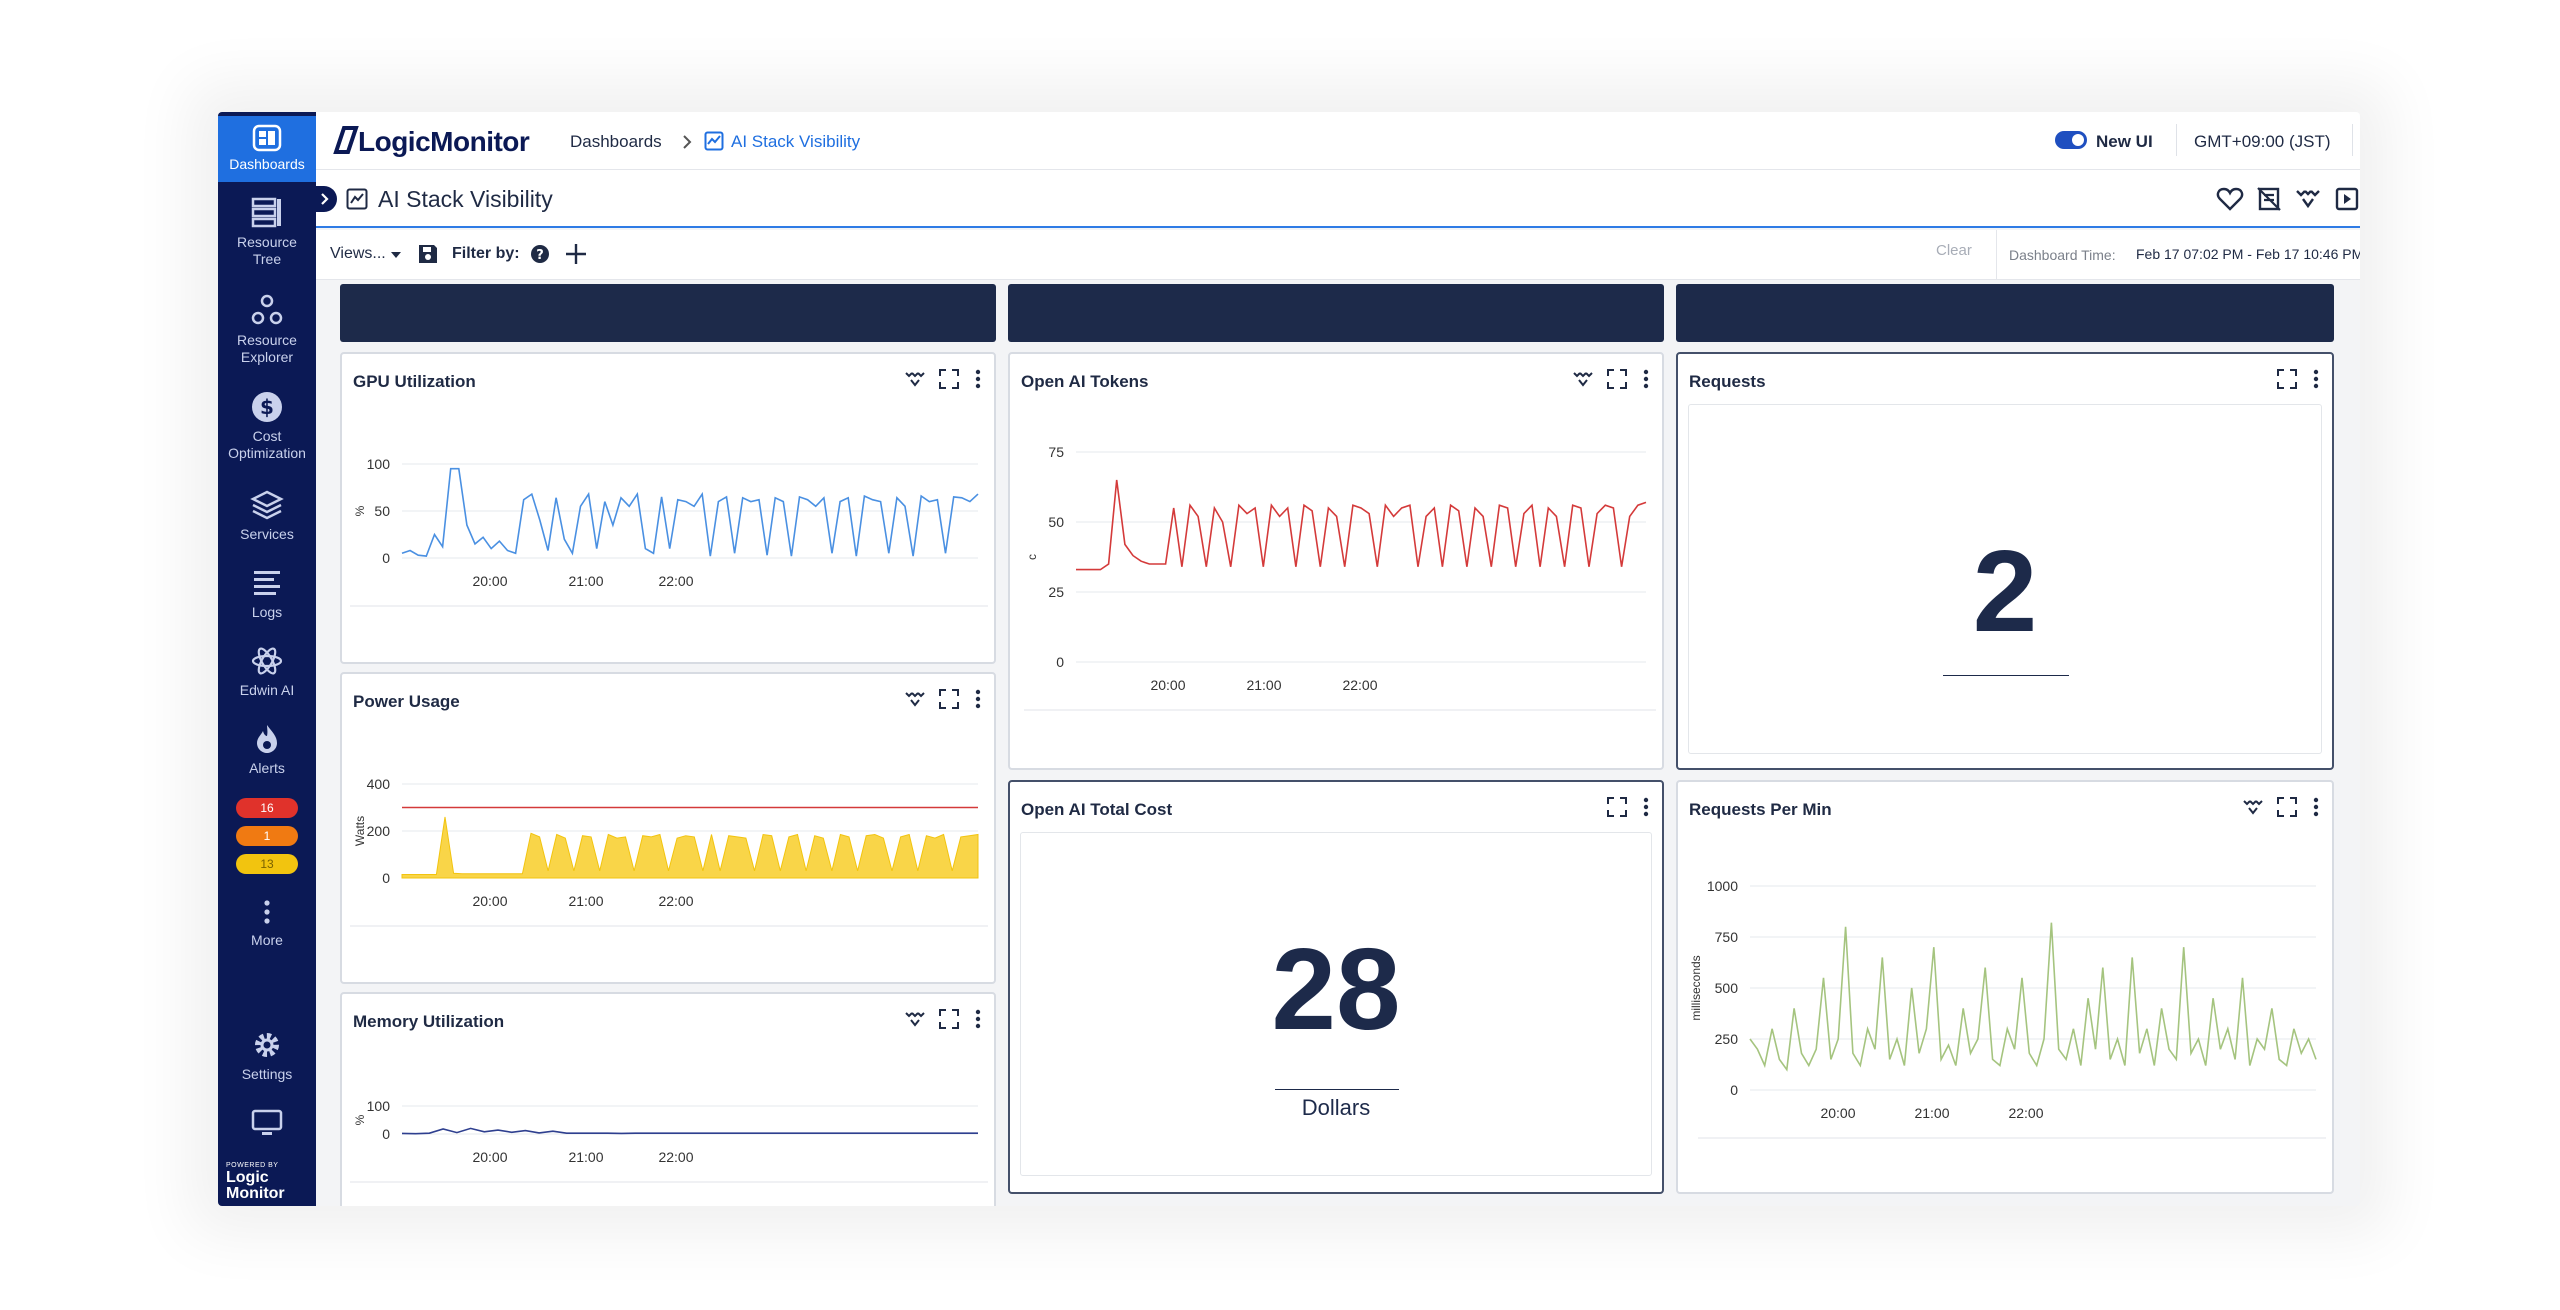 The image size is (2560, 1310). I want to click on timezone-selector: GMT+09:00 (JST), so click(2262, 141).